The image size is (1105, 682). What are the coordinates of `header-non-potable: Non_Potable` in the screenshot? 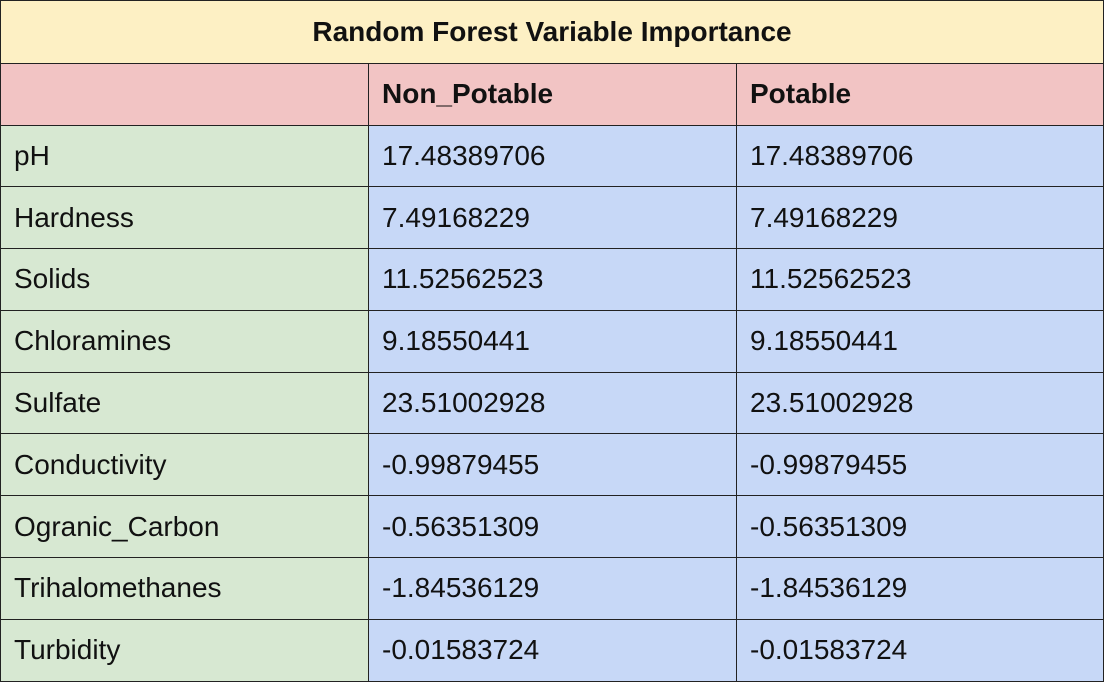 It's located at (552, 94).